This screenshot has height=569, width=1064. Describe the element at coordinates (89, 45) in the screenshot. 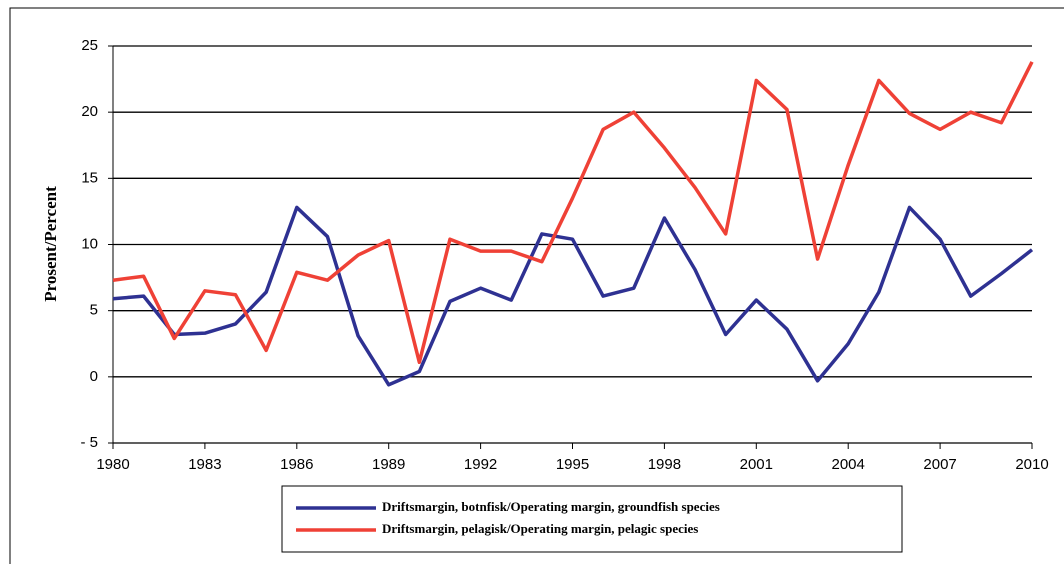

I see `y-tick-label: 25` at that location.